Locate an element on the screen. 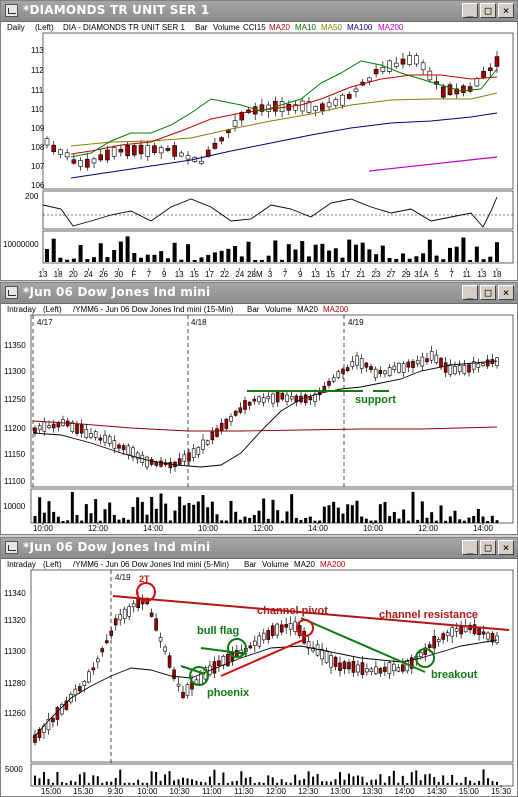  volume-label: 10000000 is located at coordinates (21, 244).